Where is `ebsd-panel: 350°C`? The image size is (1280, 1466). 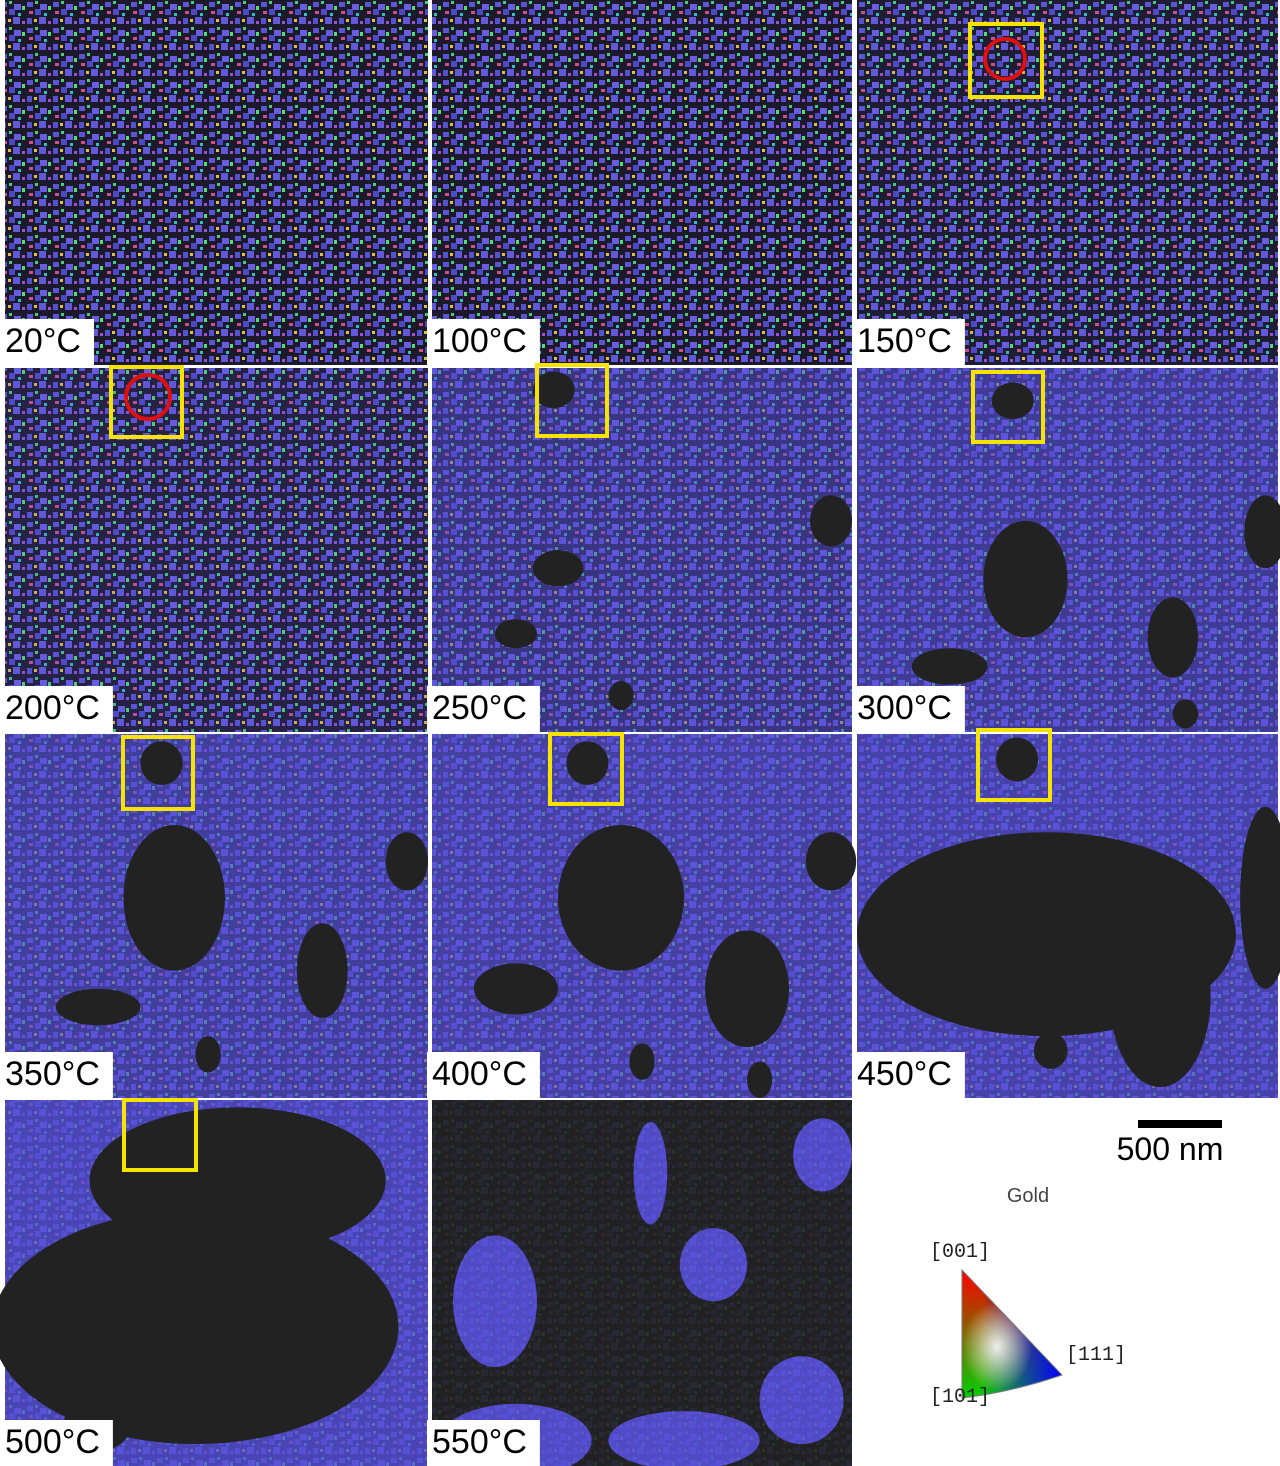 ebsd-panel: 350°C is located at coordinates (214, 916).